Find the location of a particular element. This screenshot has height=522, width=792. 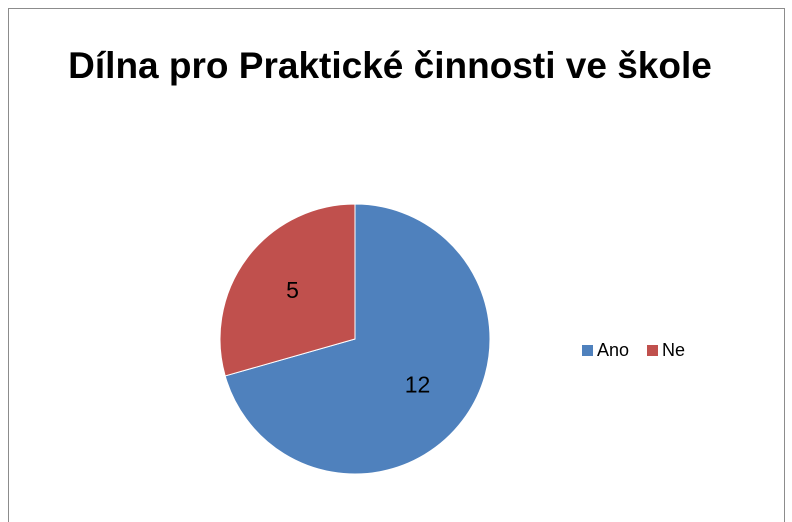

data-label-ne: 5 is located at coordinates (292, 290).